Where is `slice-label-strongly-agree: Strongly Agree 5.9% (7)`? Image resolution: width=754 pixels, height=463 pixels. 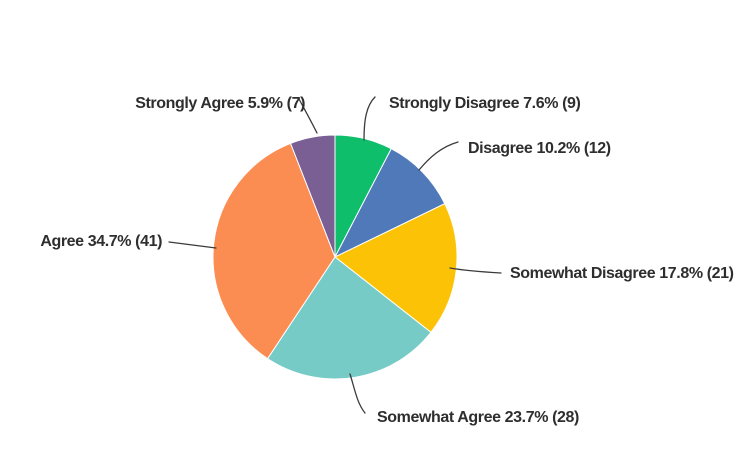 slice-label-strongly-agree: Strongly Agree 5.9% (7) is located at coordinates (220, 103).